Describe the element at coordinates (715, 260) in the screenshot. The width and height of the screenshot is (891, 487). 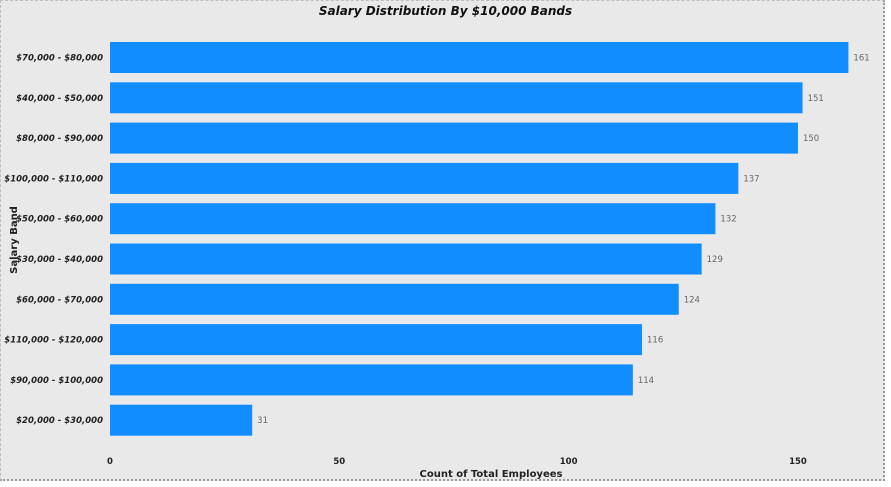
I see `data-label: 129` at that location.